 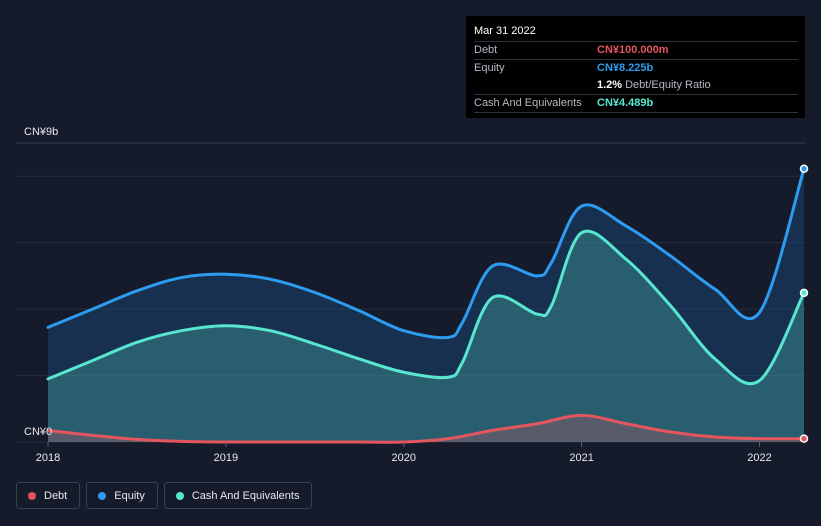 I want to click on tooltip-date: Mar 31 2022, so click(x=505, y=31).